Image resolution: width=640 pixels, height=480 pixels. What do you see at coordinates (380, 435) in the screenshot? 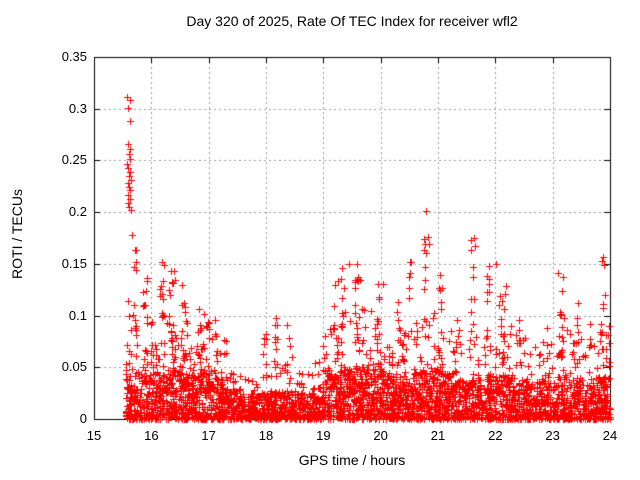
I see `x-tick-label: 20` at bounding box center [380, 435].